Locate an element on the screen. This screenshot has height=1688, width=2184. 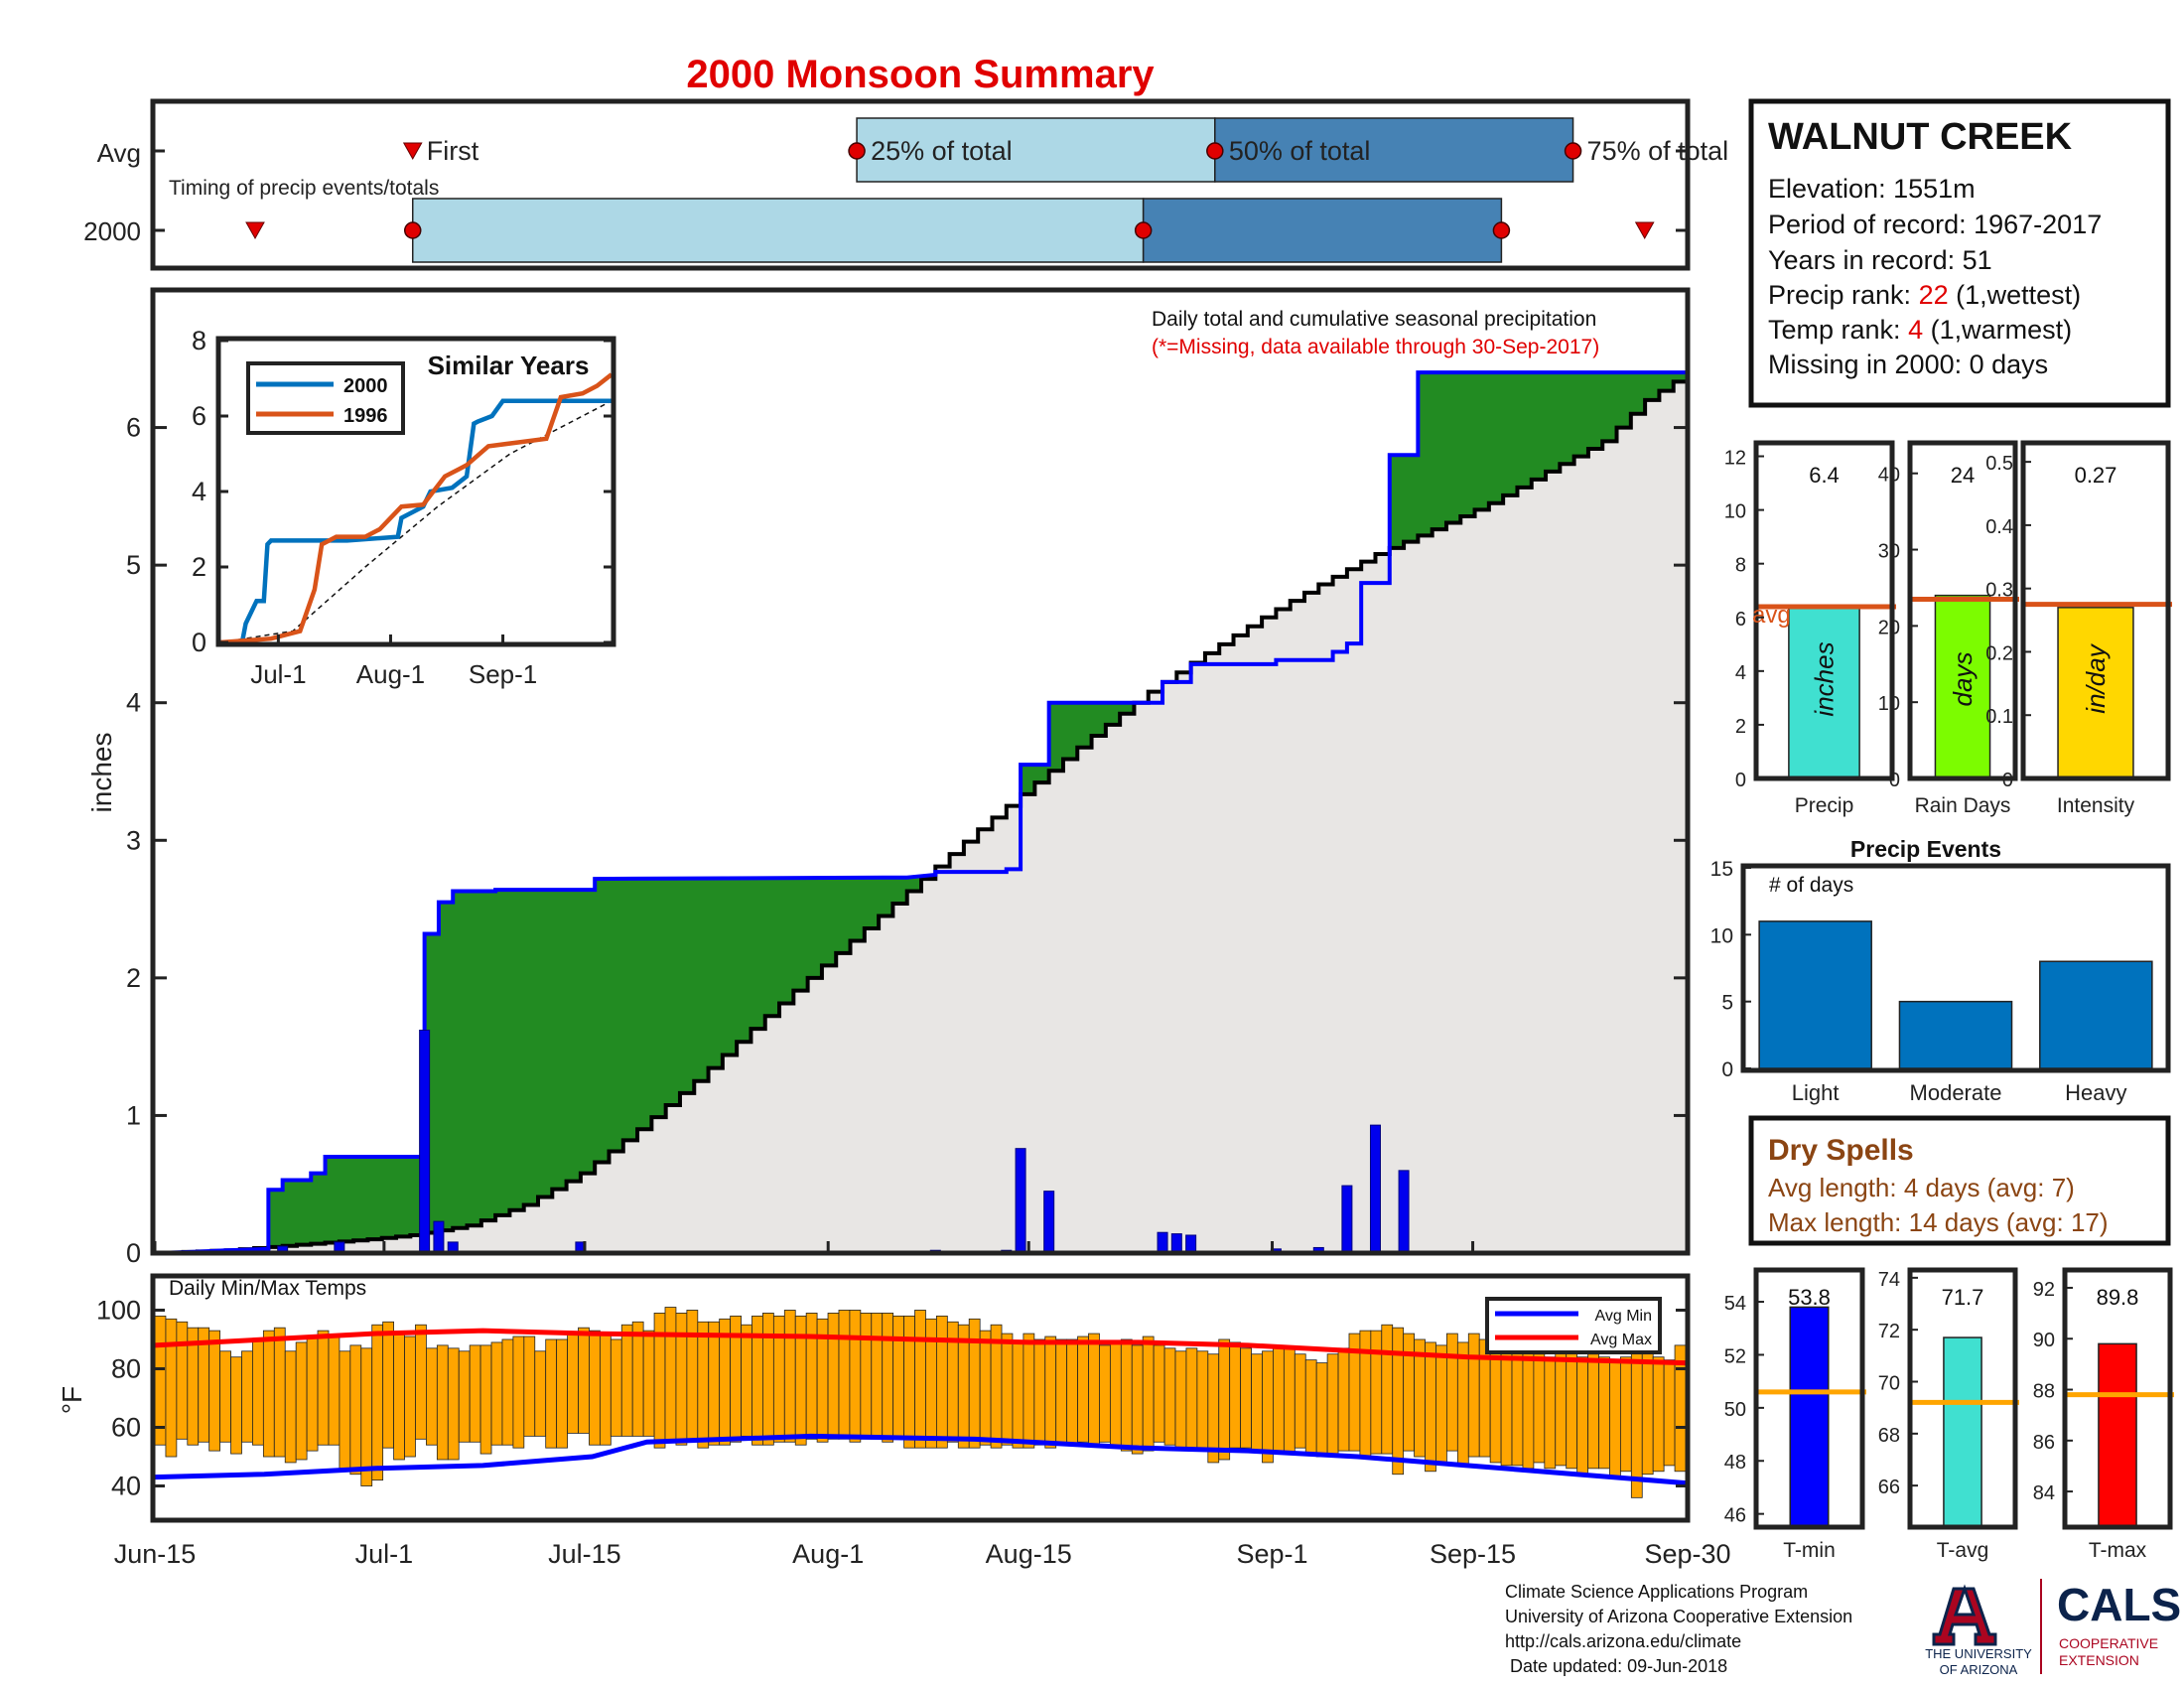
xtick-label-7: Sep-30 is located at coordinates (1687, 1554).